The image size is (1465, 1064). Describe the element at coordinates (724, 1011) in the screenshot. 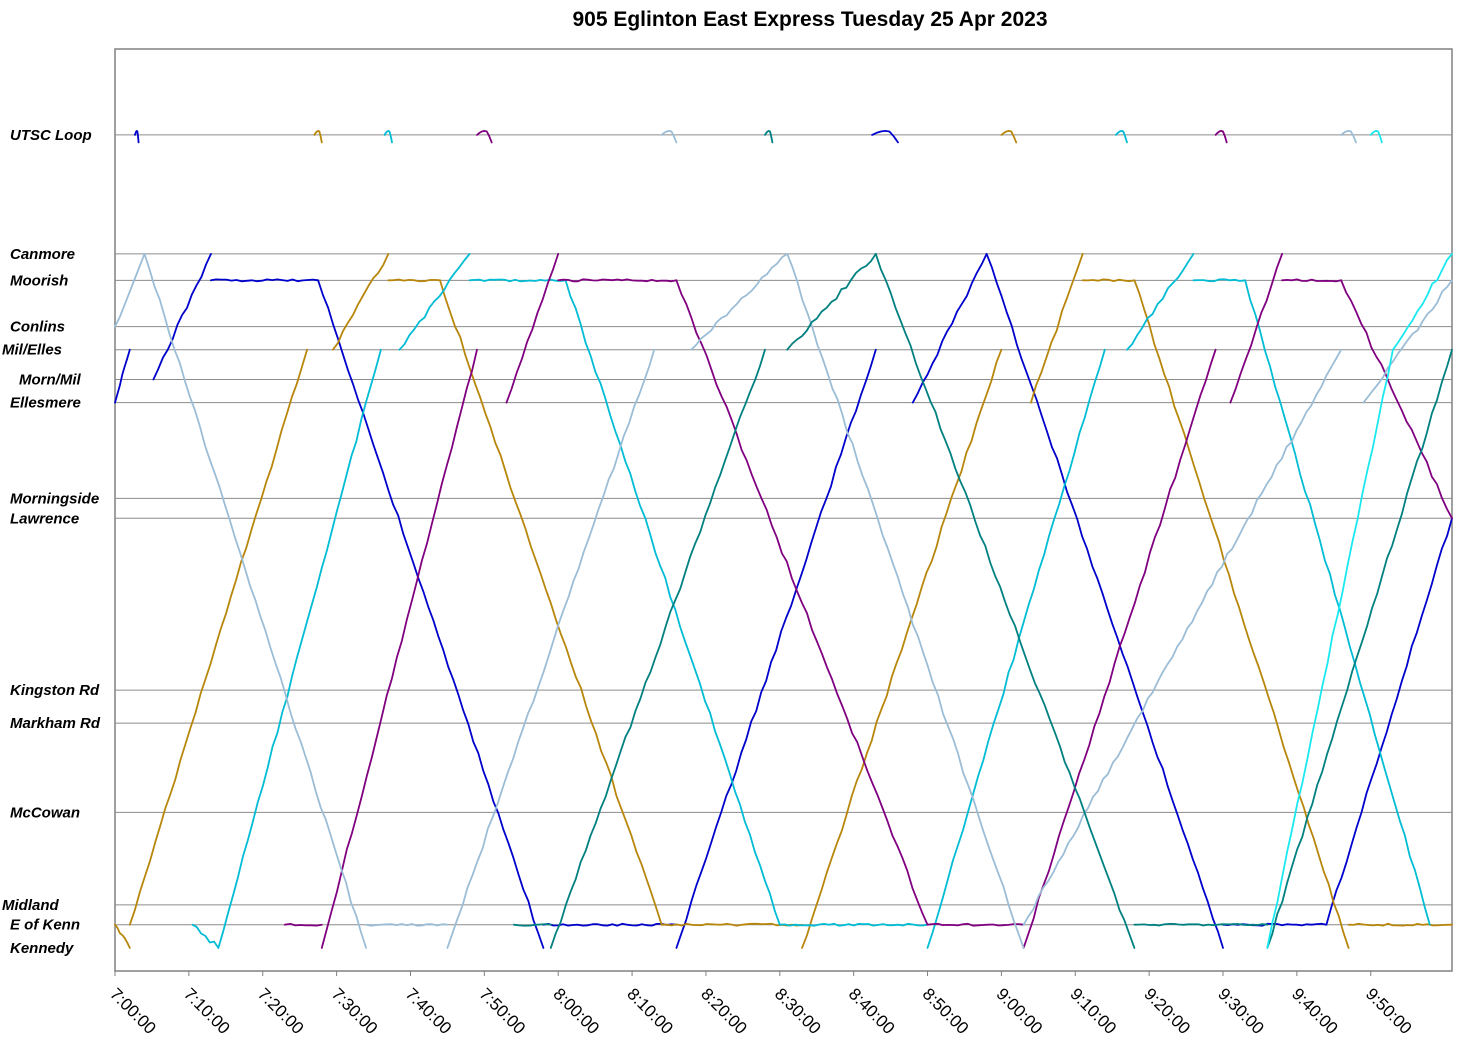

I see `x-tick-label: 8:20:00` at that location.